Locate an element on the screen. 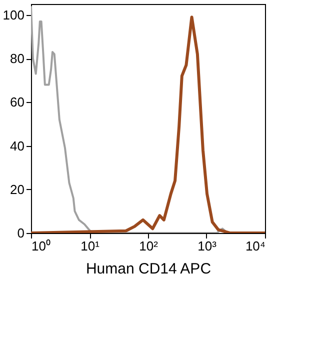  x-tick-label: 10³ is located at coordinates (208, 246).